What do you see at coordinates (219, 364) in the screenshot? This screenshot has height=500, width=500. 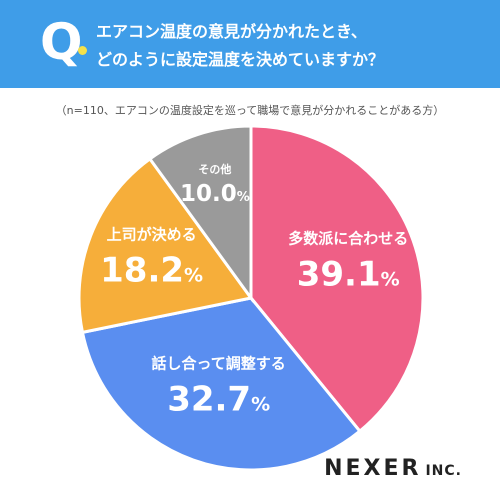 I see `slice-label-1: 話し合って調整する` at bounding box center [219, 364].